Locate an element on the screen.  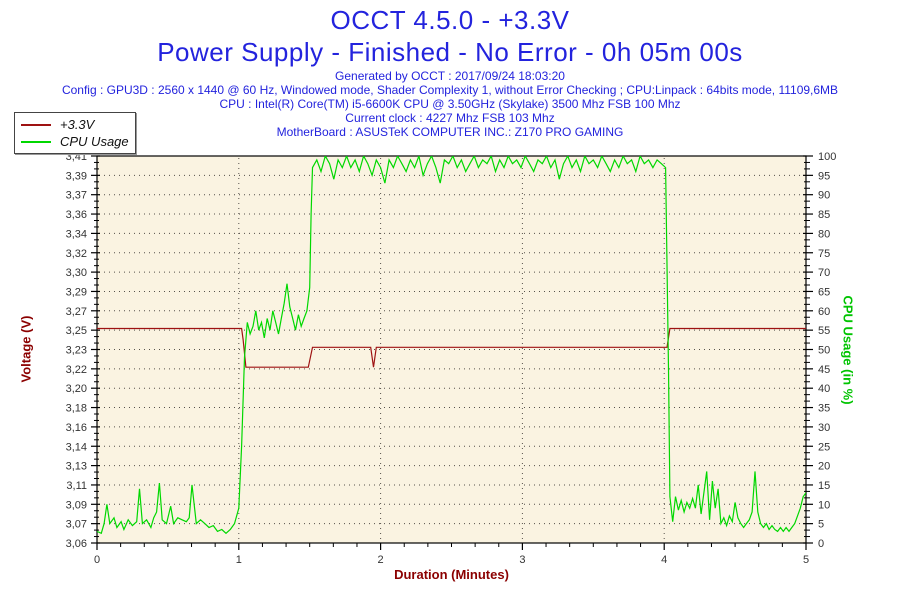
y-left-tick-label: 3,29 is located at coordinates (76, 292).